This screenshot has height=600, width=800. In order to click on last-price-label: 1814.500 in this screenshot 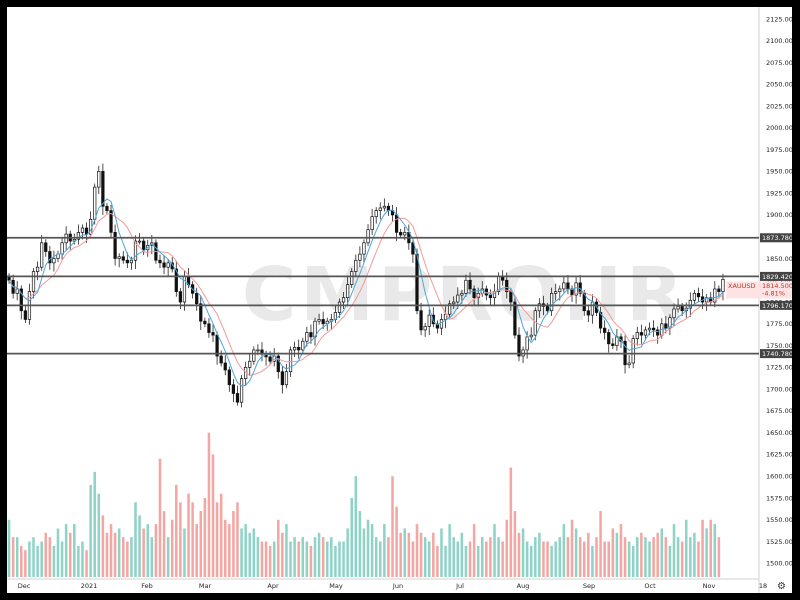, I will do `click(777, 286)`.